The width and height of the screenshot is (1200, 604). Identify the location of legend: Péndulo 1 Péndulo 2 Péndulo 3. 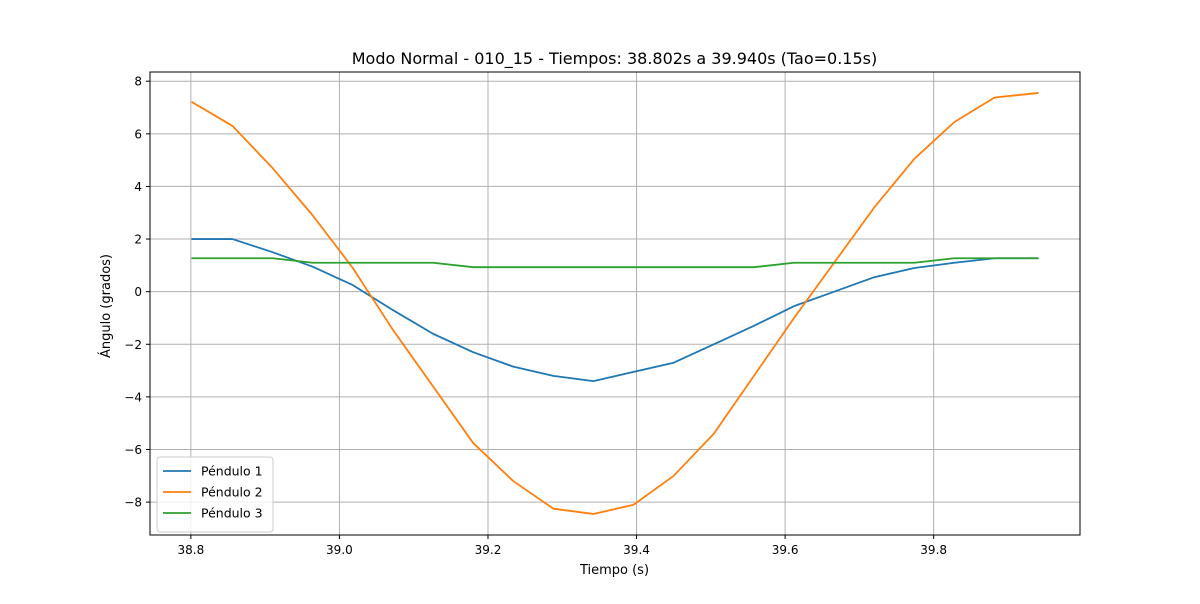
(215, 494).